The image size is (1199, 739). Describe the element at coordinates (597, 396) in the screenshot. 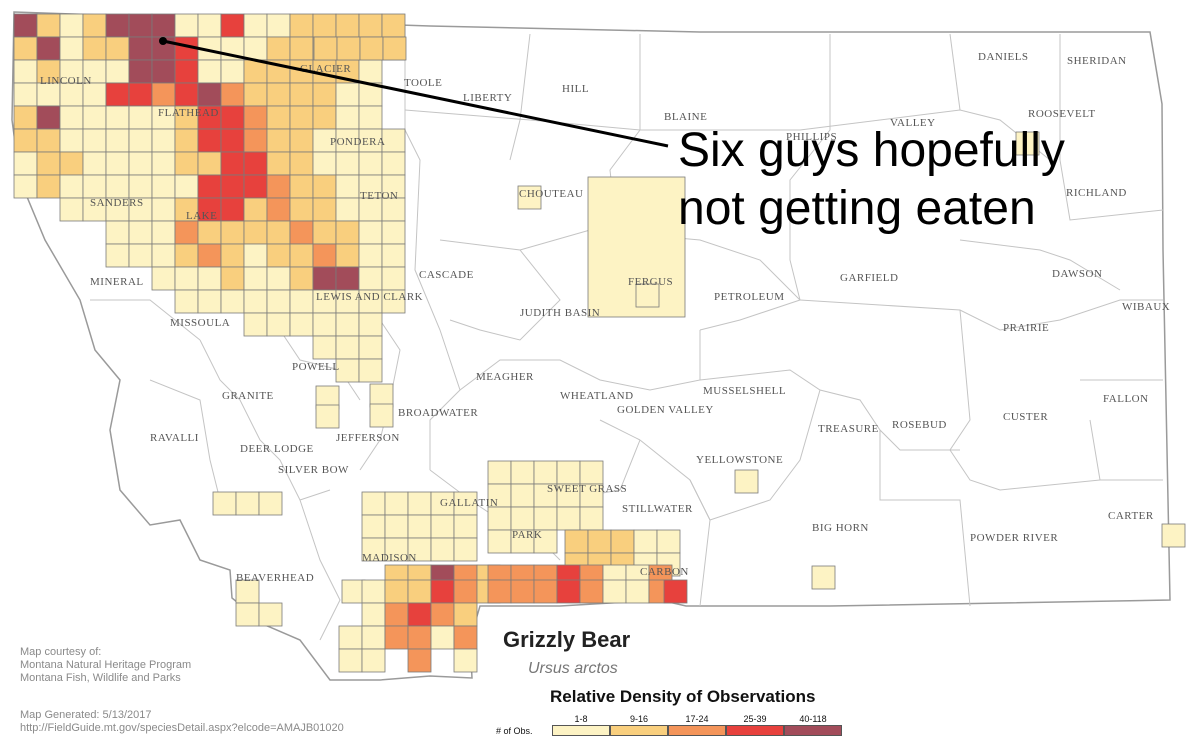

I see `county-label-wheatland: WHEATLAND` at that location.